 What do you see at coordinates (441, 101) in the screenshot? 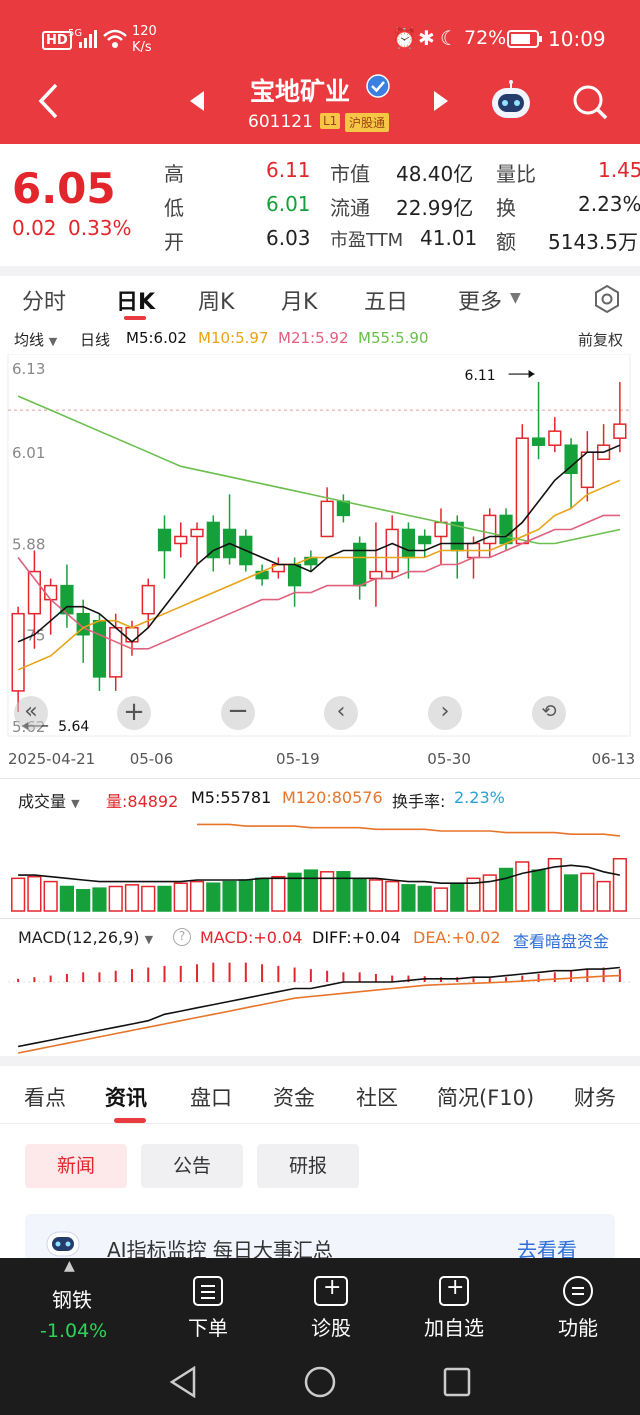
I see `next-stock-icon` at bounding box center [441, 101].